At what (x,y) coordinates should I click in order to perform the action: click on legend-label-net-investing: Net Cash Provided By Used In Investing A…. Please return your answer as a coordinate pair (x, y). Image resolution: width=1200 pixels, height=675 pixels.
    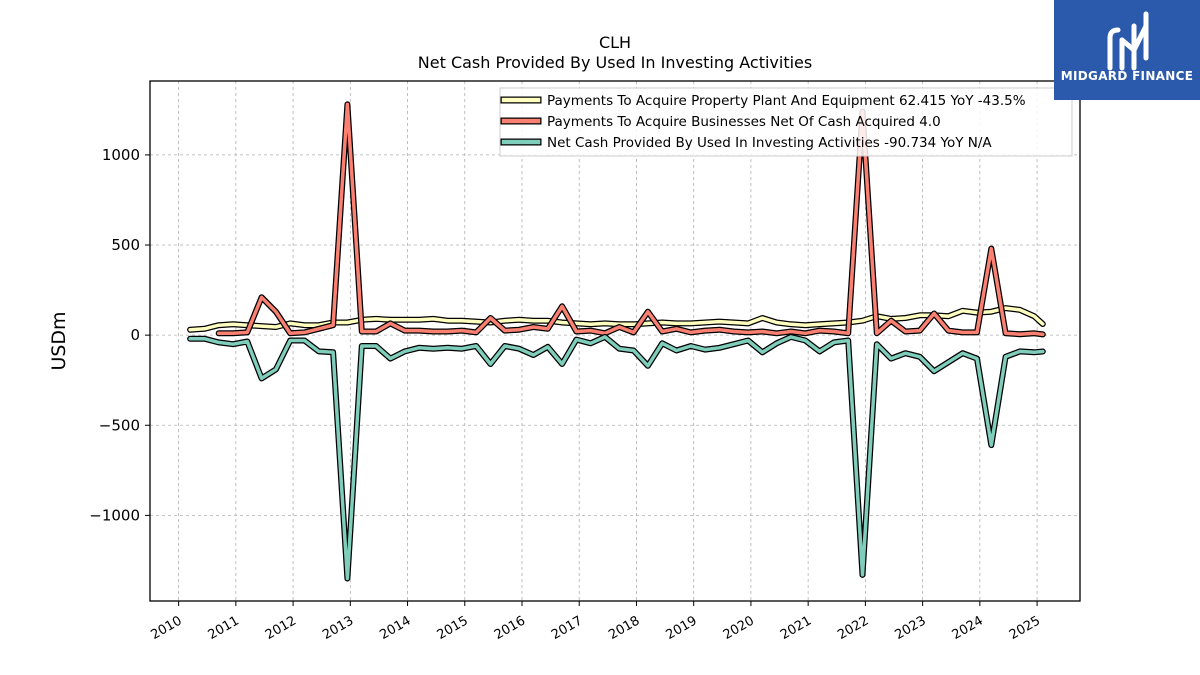
    Looking at the image, I should click on (769, 143).